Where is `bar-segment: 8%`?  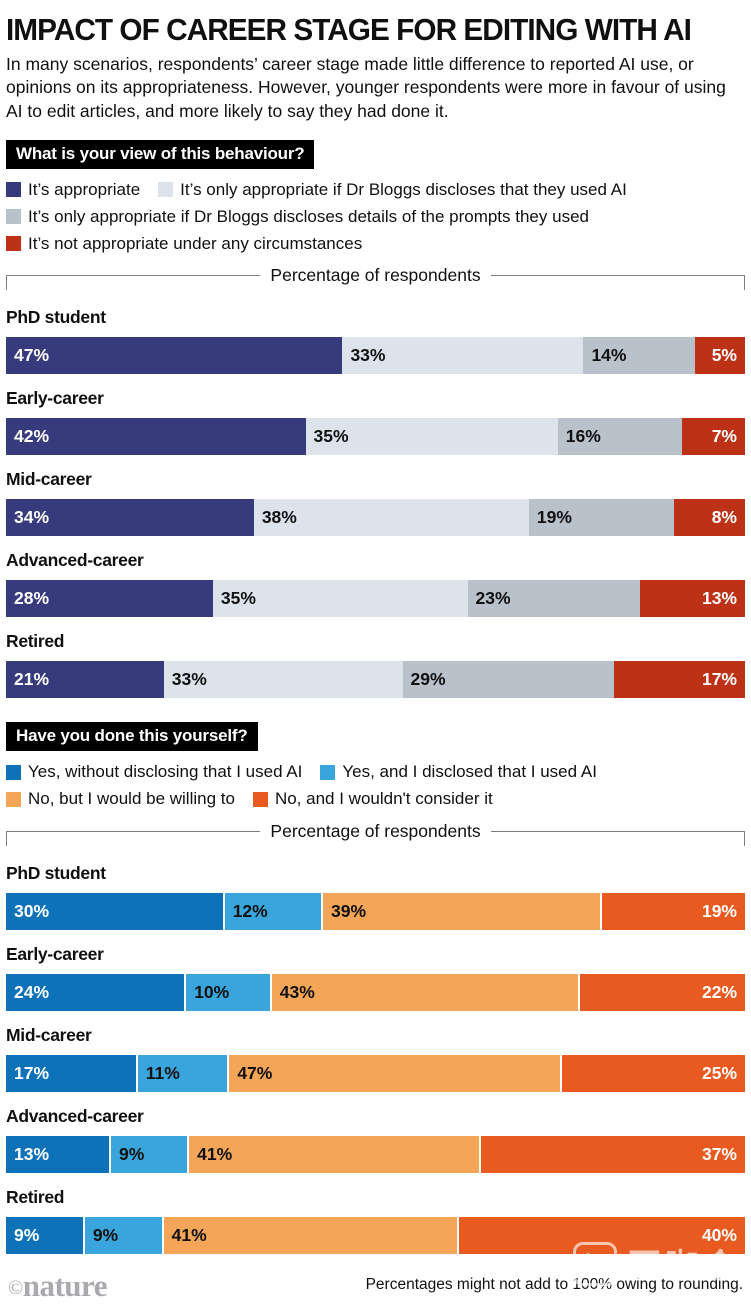 bar-segment: 8% is located at coordinates (709, 518).